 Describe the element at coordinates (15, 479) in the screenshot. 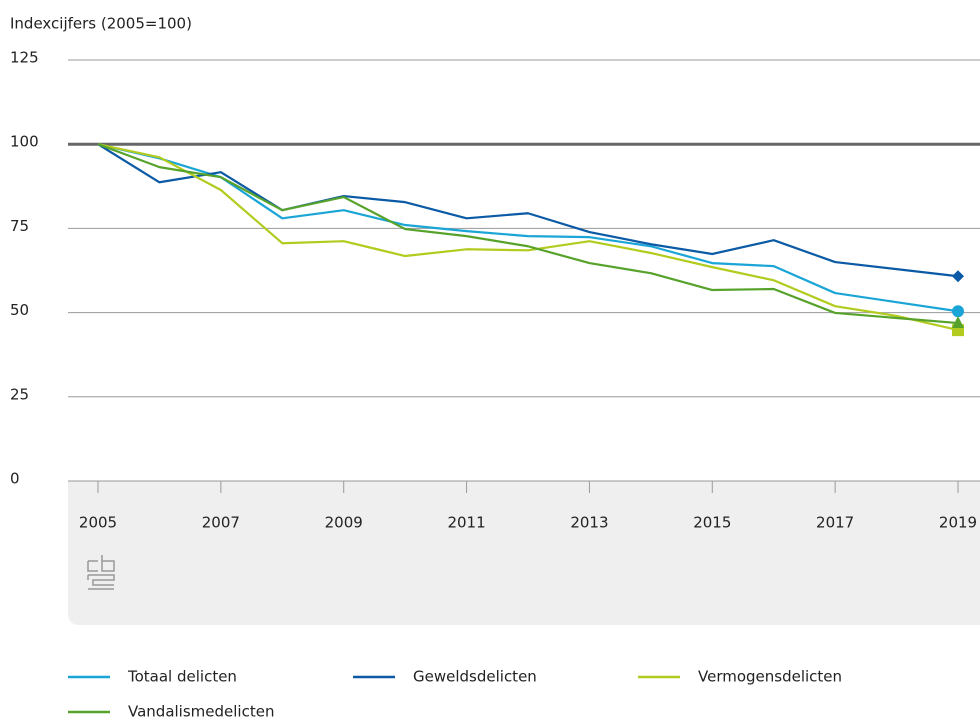

I see `y-tick-label: 0` at that location.